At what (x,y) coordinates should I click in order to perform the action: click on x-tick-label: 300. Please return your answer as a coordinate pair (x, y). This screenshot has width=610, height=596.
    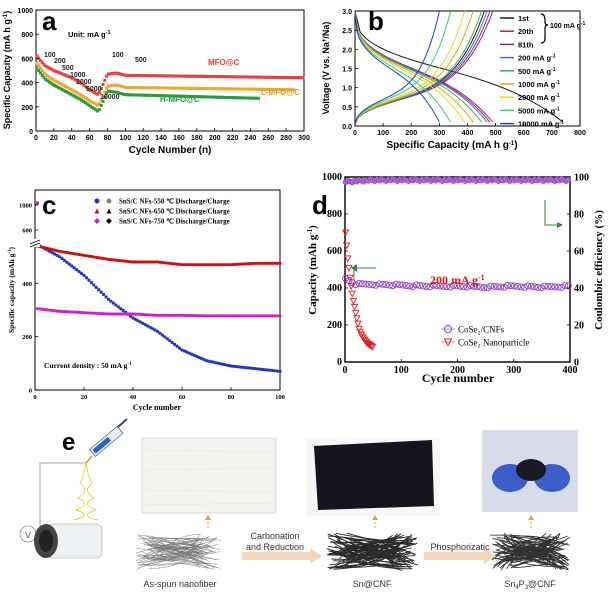
    Looking at the image, I should click on (304, 138).